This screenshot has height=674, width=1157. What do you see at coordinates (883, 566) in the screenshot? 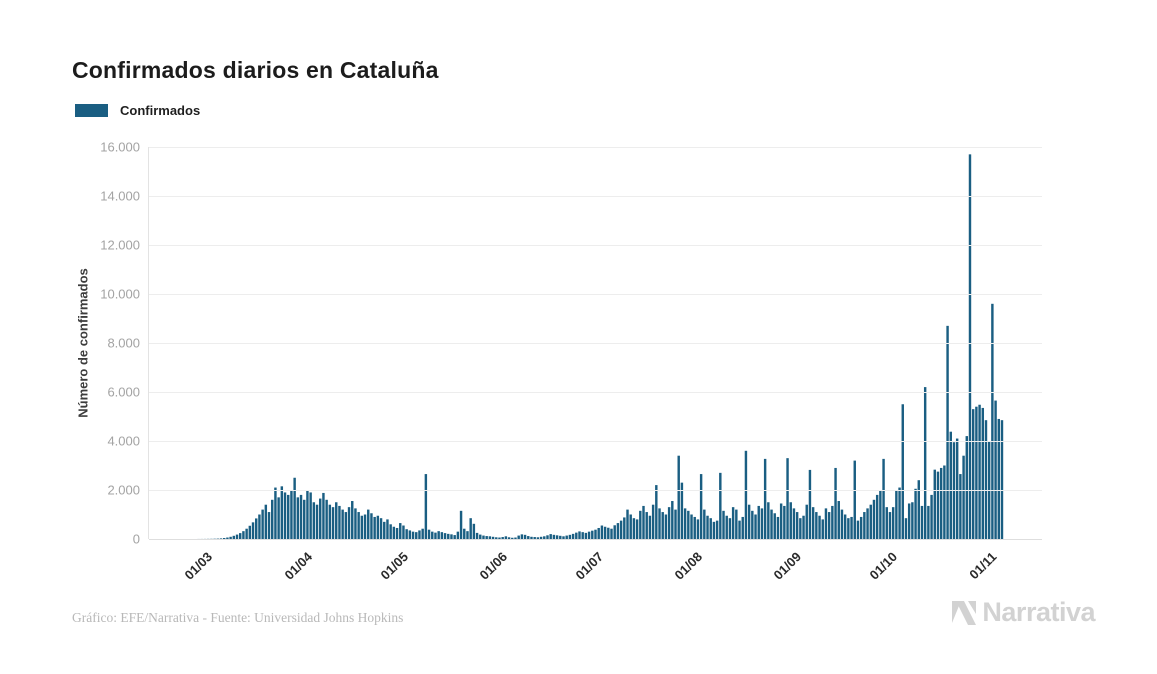
I see `x-tick-label: 01/10` at bounding box center [883, 566].